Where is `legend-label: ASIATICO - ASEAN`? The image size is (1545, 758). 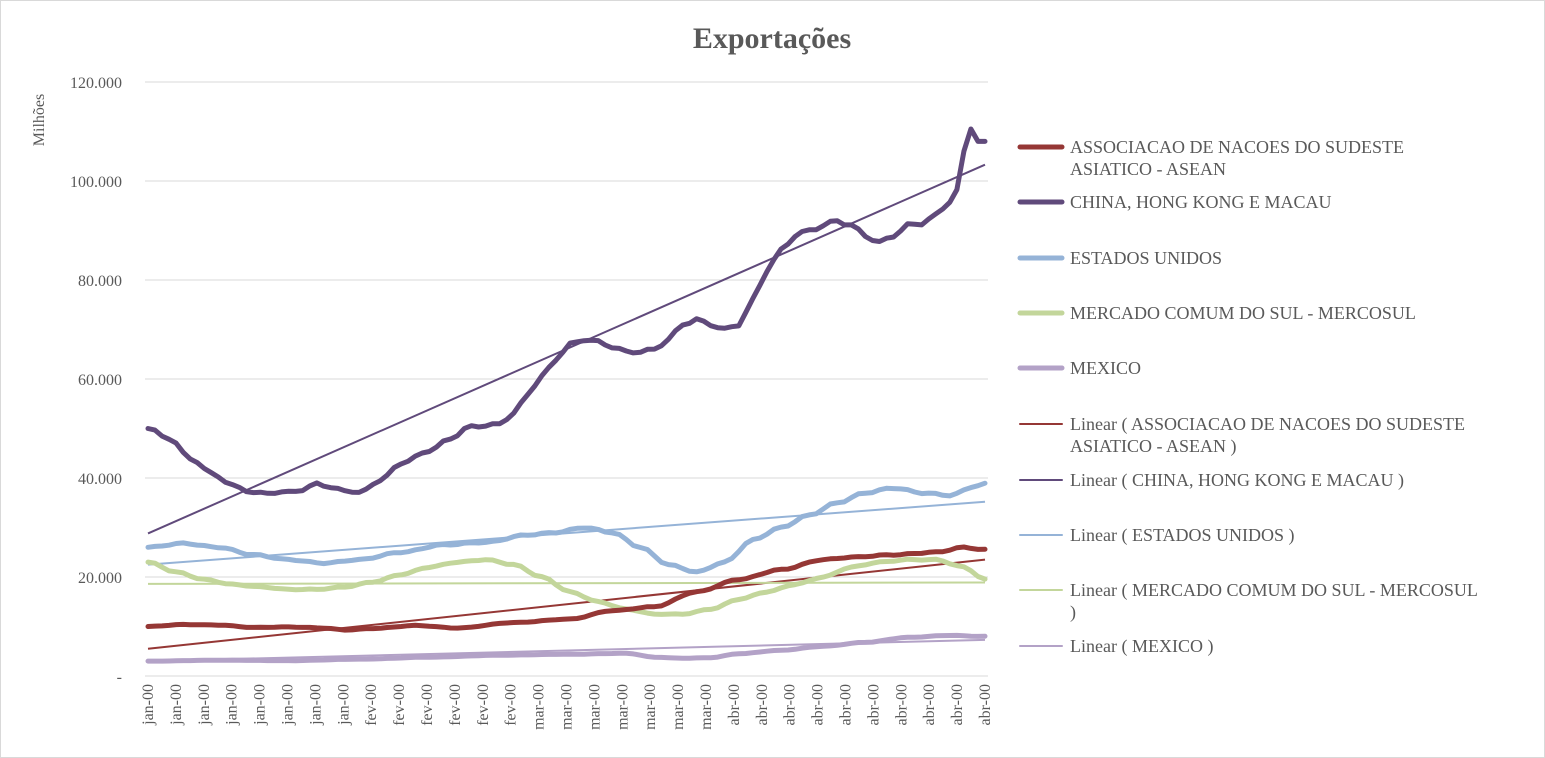 legend-label: ASIATICO - ASEAN is located at coordinates (1148, 169).